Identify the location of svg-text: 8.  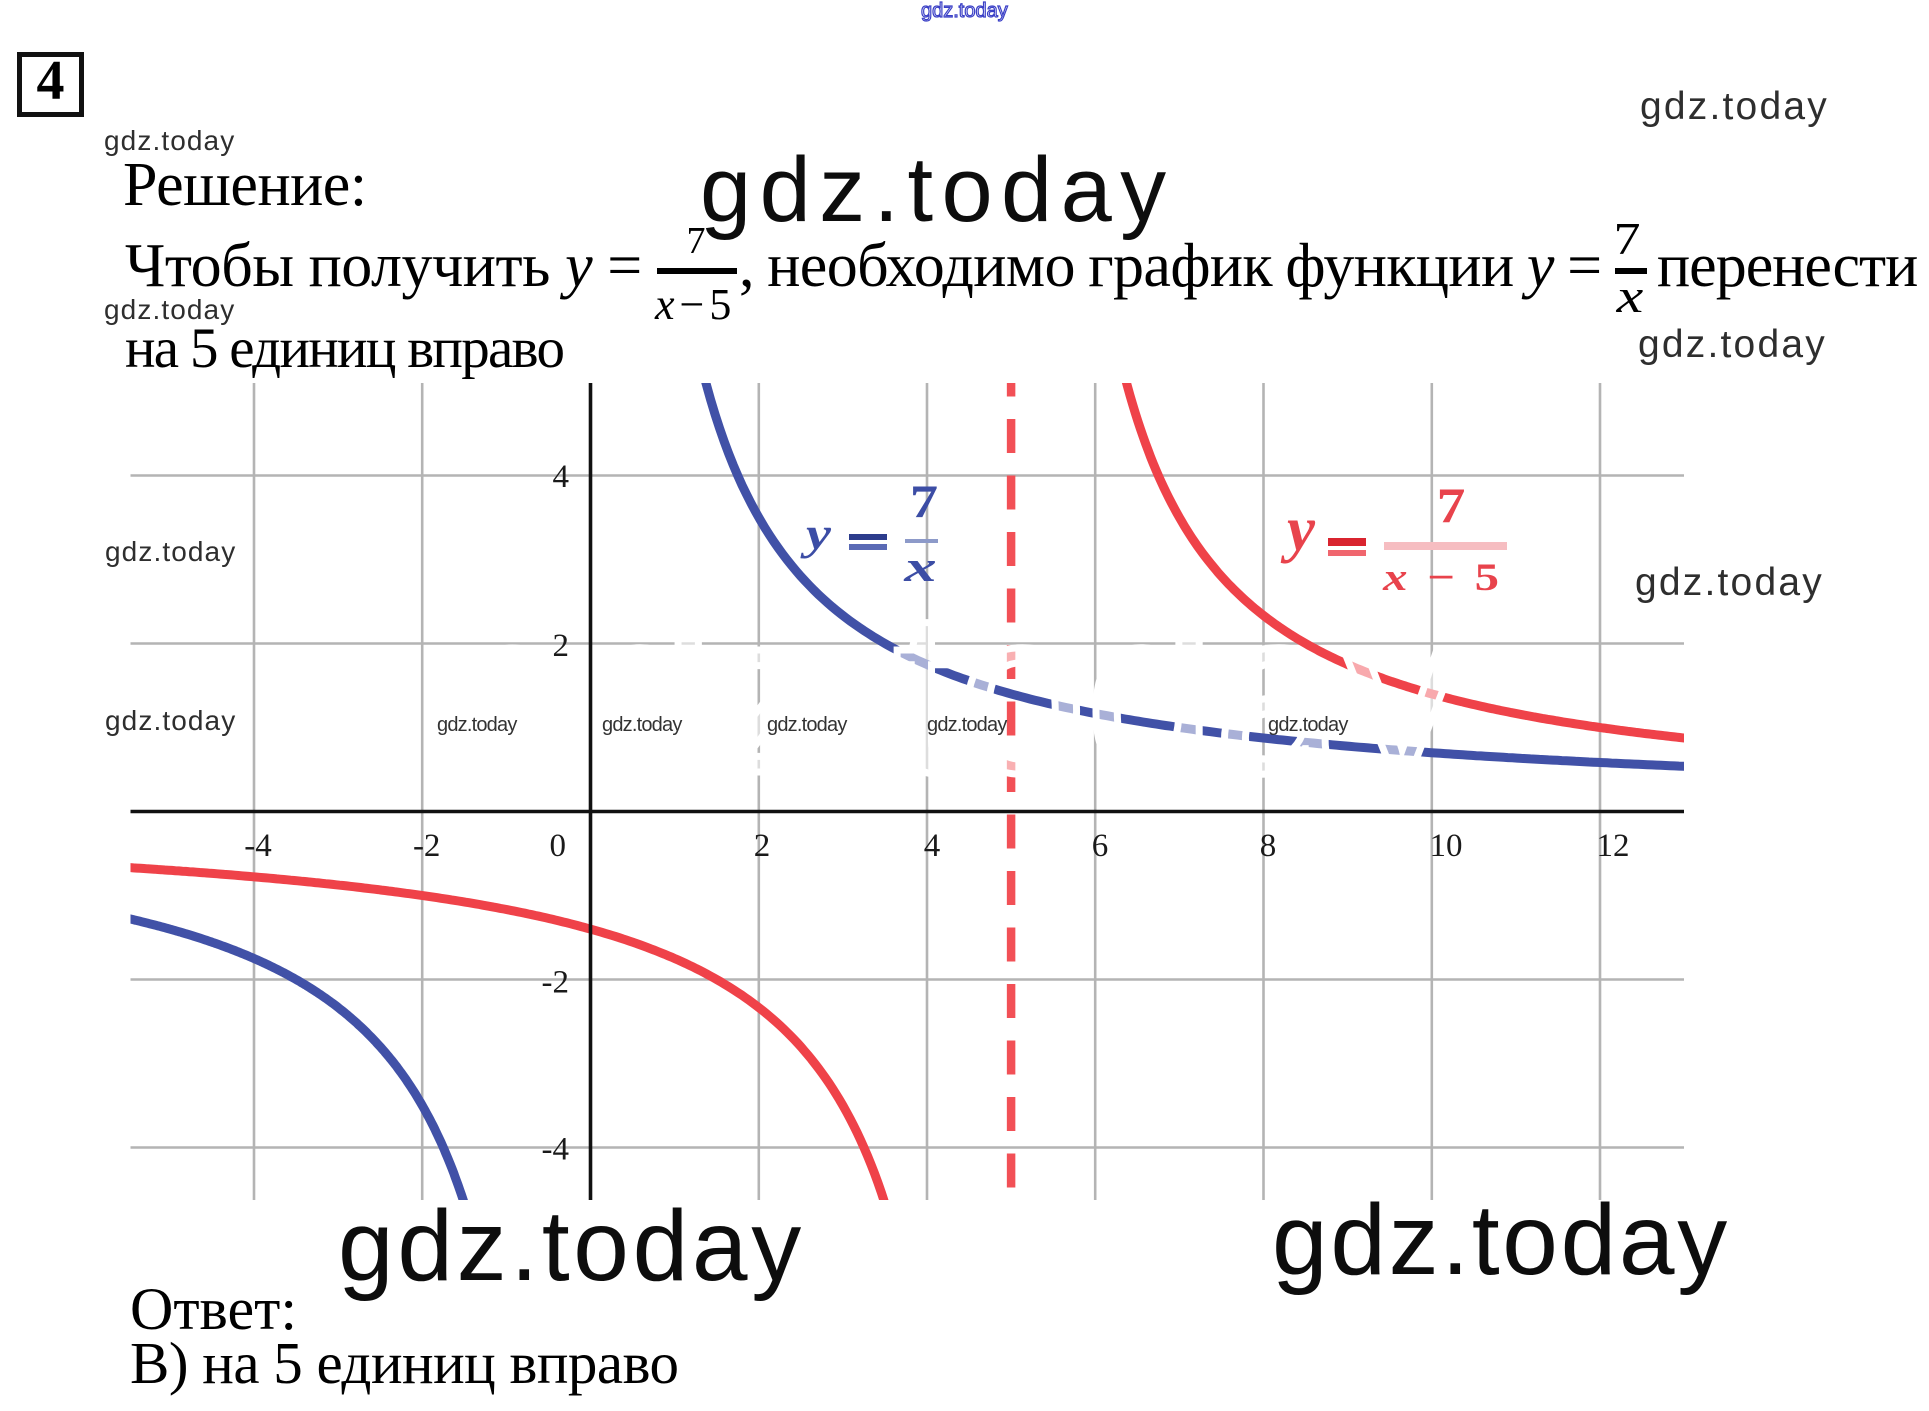
(1268, 846).